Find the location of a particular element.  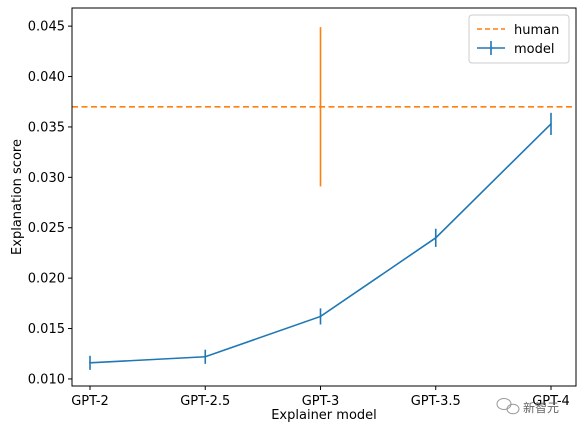

y-tick-label: 0.010 is located at coordinates (46, 379).